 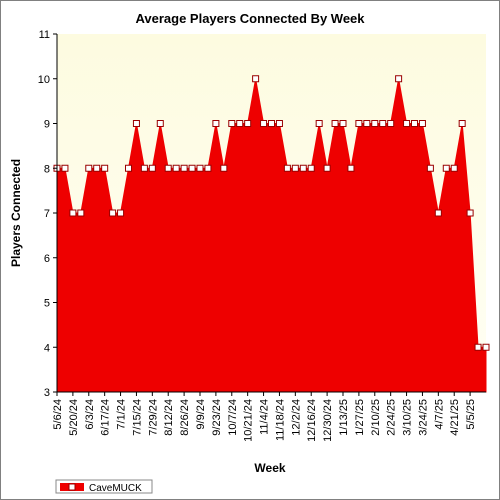 I want to click on x-axis-title: Week, so click(x=269, y=468).